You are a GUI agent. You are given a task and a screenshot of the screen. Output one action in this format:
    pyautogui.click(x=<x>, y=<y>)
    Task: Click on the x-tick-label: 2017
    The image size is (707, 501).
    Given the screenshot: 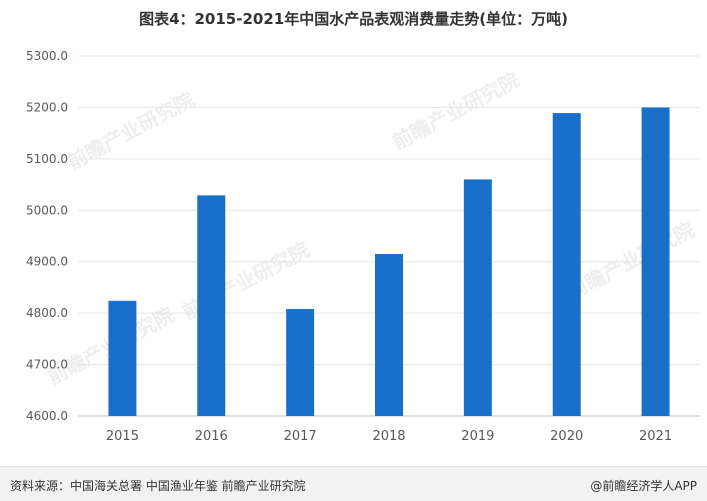 What is the action you would take?
    pyautogui.click(x=300, y=436)
    